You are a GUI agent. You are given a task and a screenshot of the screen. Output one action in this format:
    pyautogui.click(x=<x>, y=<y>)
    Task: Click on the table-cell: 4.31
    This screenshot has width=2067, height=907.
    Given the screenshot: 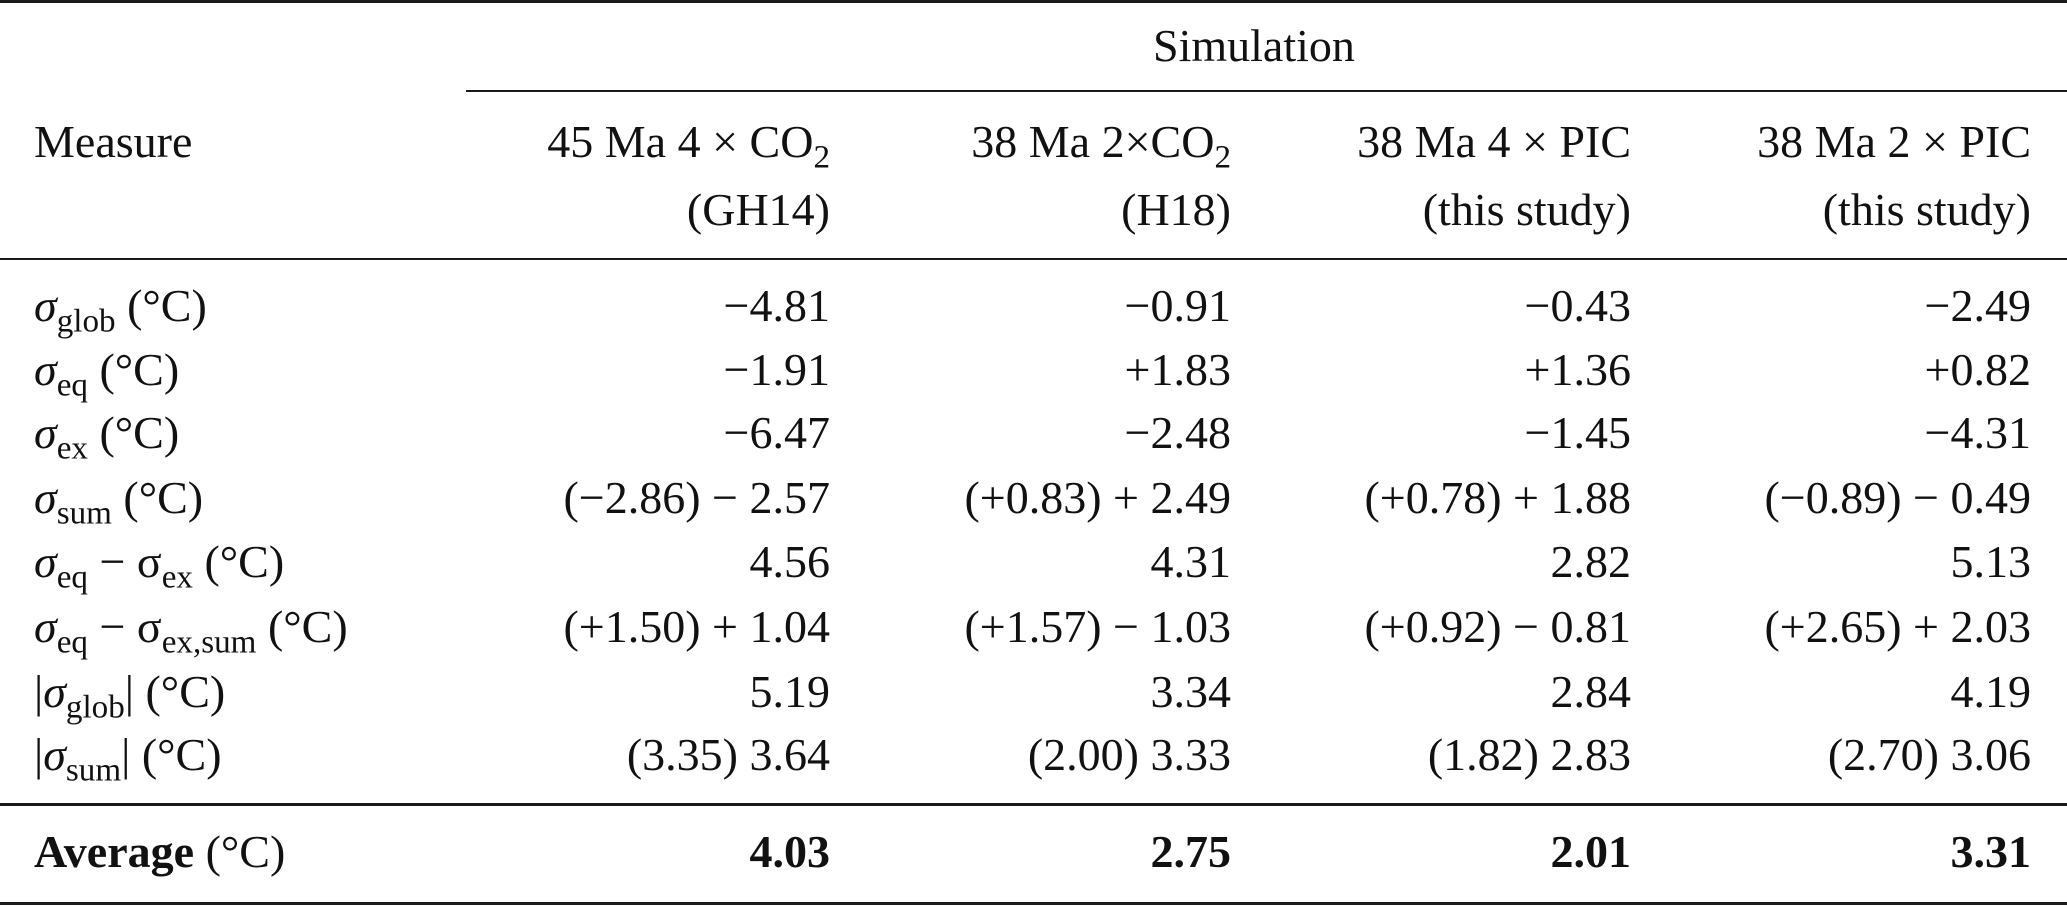 What is the action you would take?
    pyautogui.click(x=1191, y=561)
    